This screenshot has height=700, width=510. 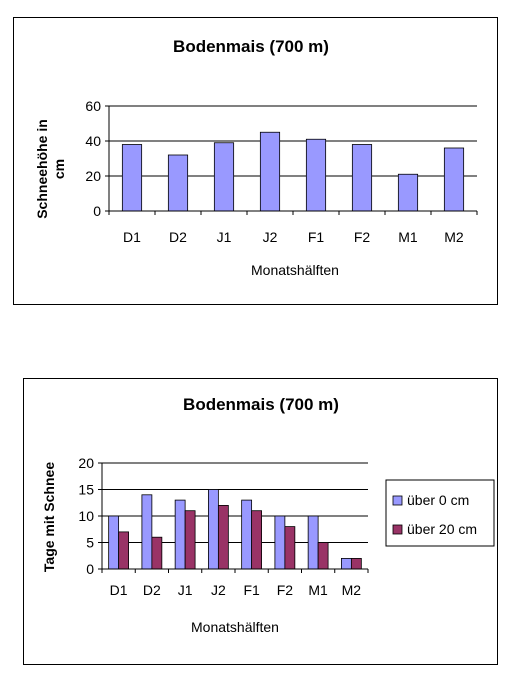 I want to click on plot-area: 0 5 10 15 20 D1 D2 J1 J2 F1 F2 M1 M2, so click(x=223, y=526).